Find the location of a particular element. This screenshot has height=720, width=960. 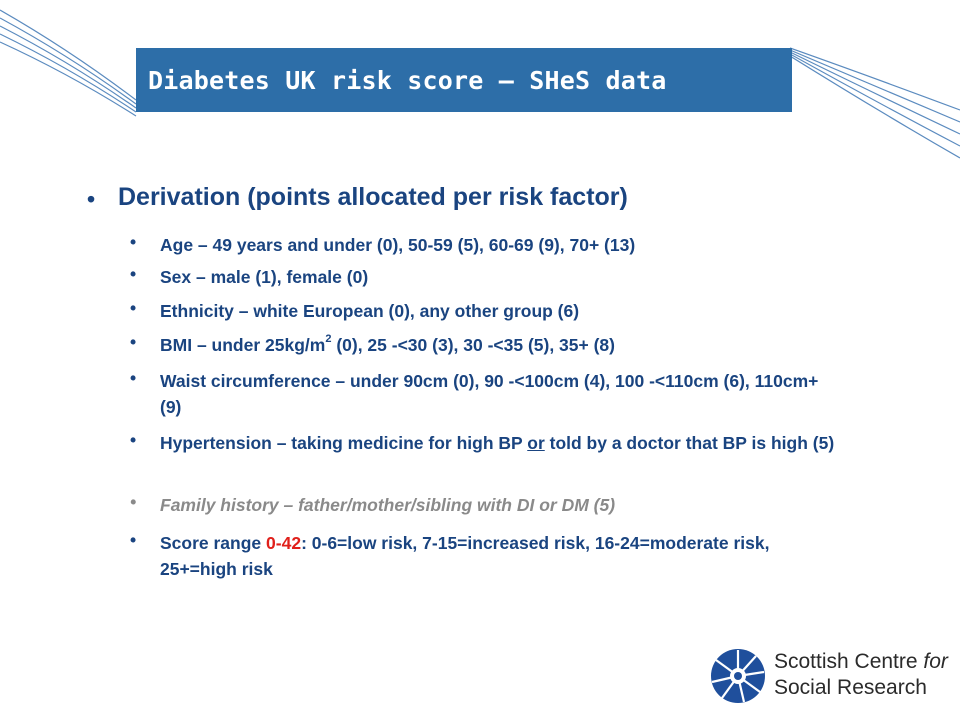

slide-title: Diabetes UK risk score – SHeS data is located at coordinates (407, 80).